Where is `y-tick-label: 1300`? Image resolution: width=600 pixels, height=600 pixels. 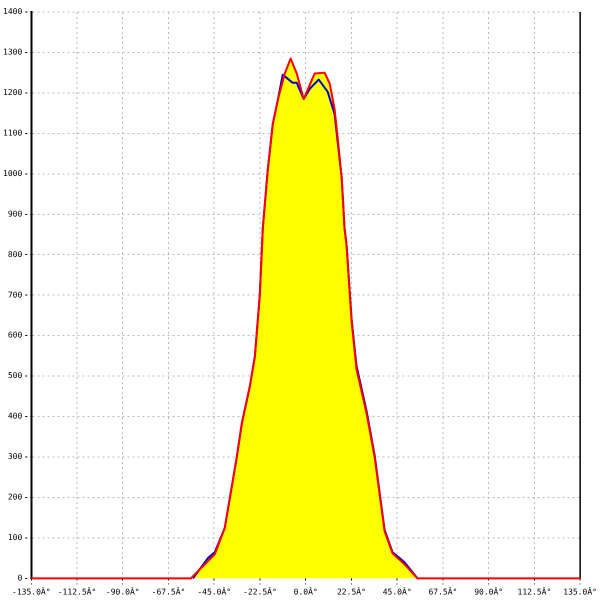 y-tick-label: 1300 is located at coordinates (12, 52).